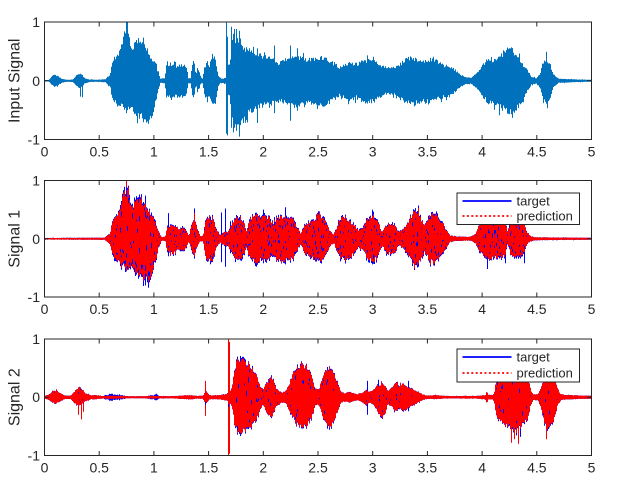  What do you see at coordinates (15, 81) in the screenshot?
I see `svg-text: Input Signal` at bounding box center [15, 81].